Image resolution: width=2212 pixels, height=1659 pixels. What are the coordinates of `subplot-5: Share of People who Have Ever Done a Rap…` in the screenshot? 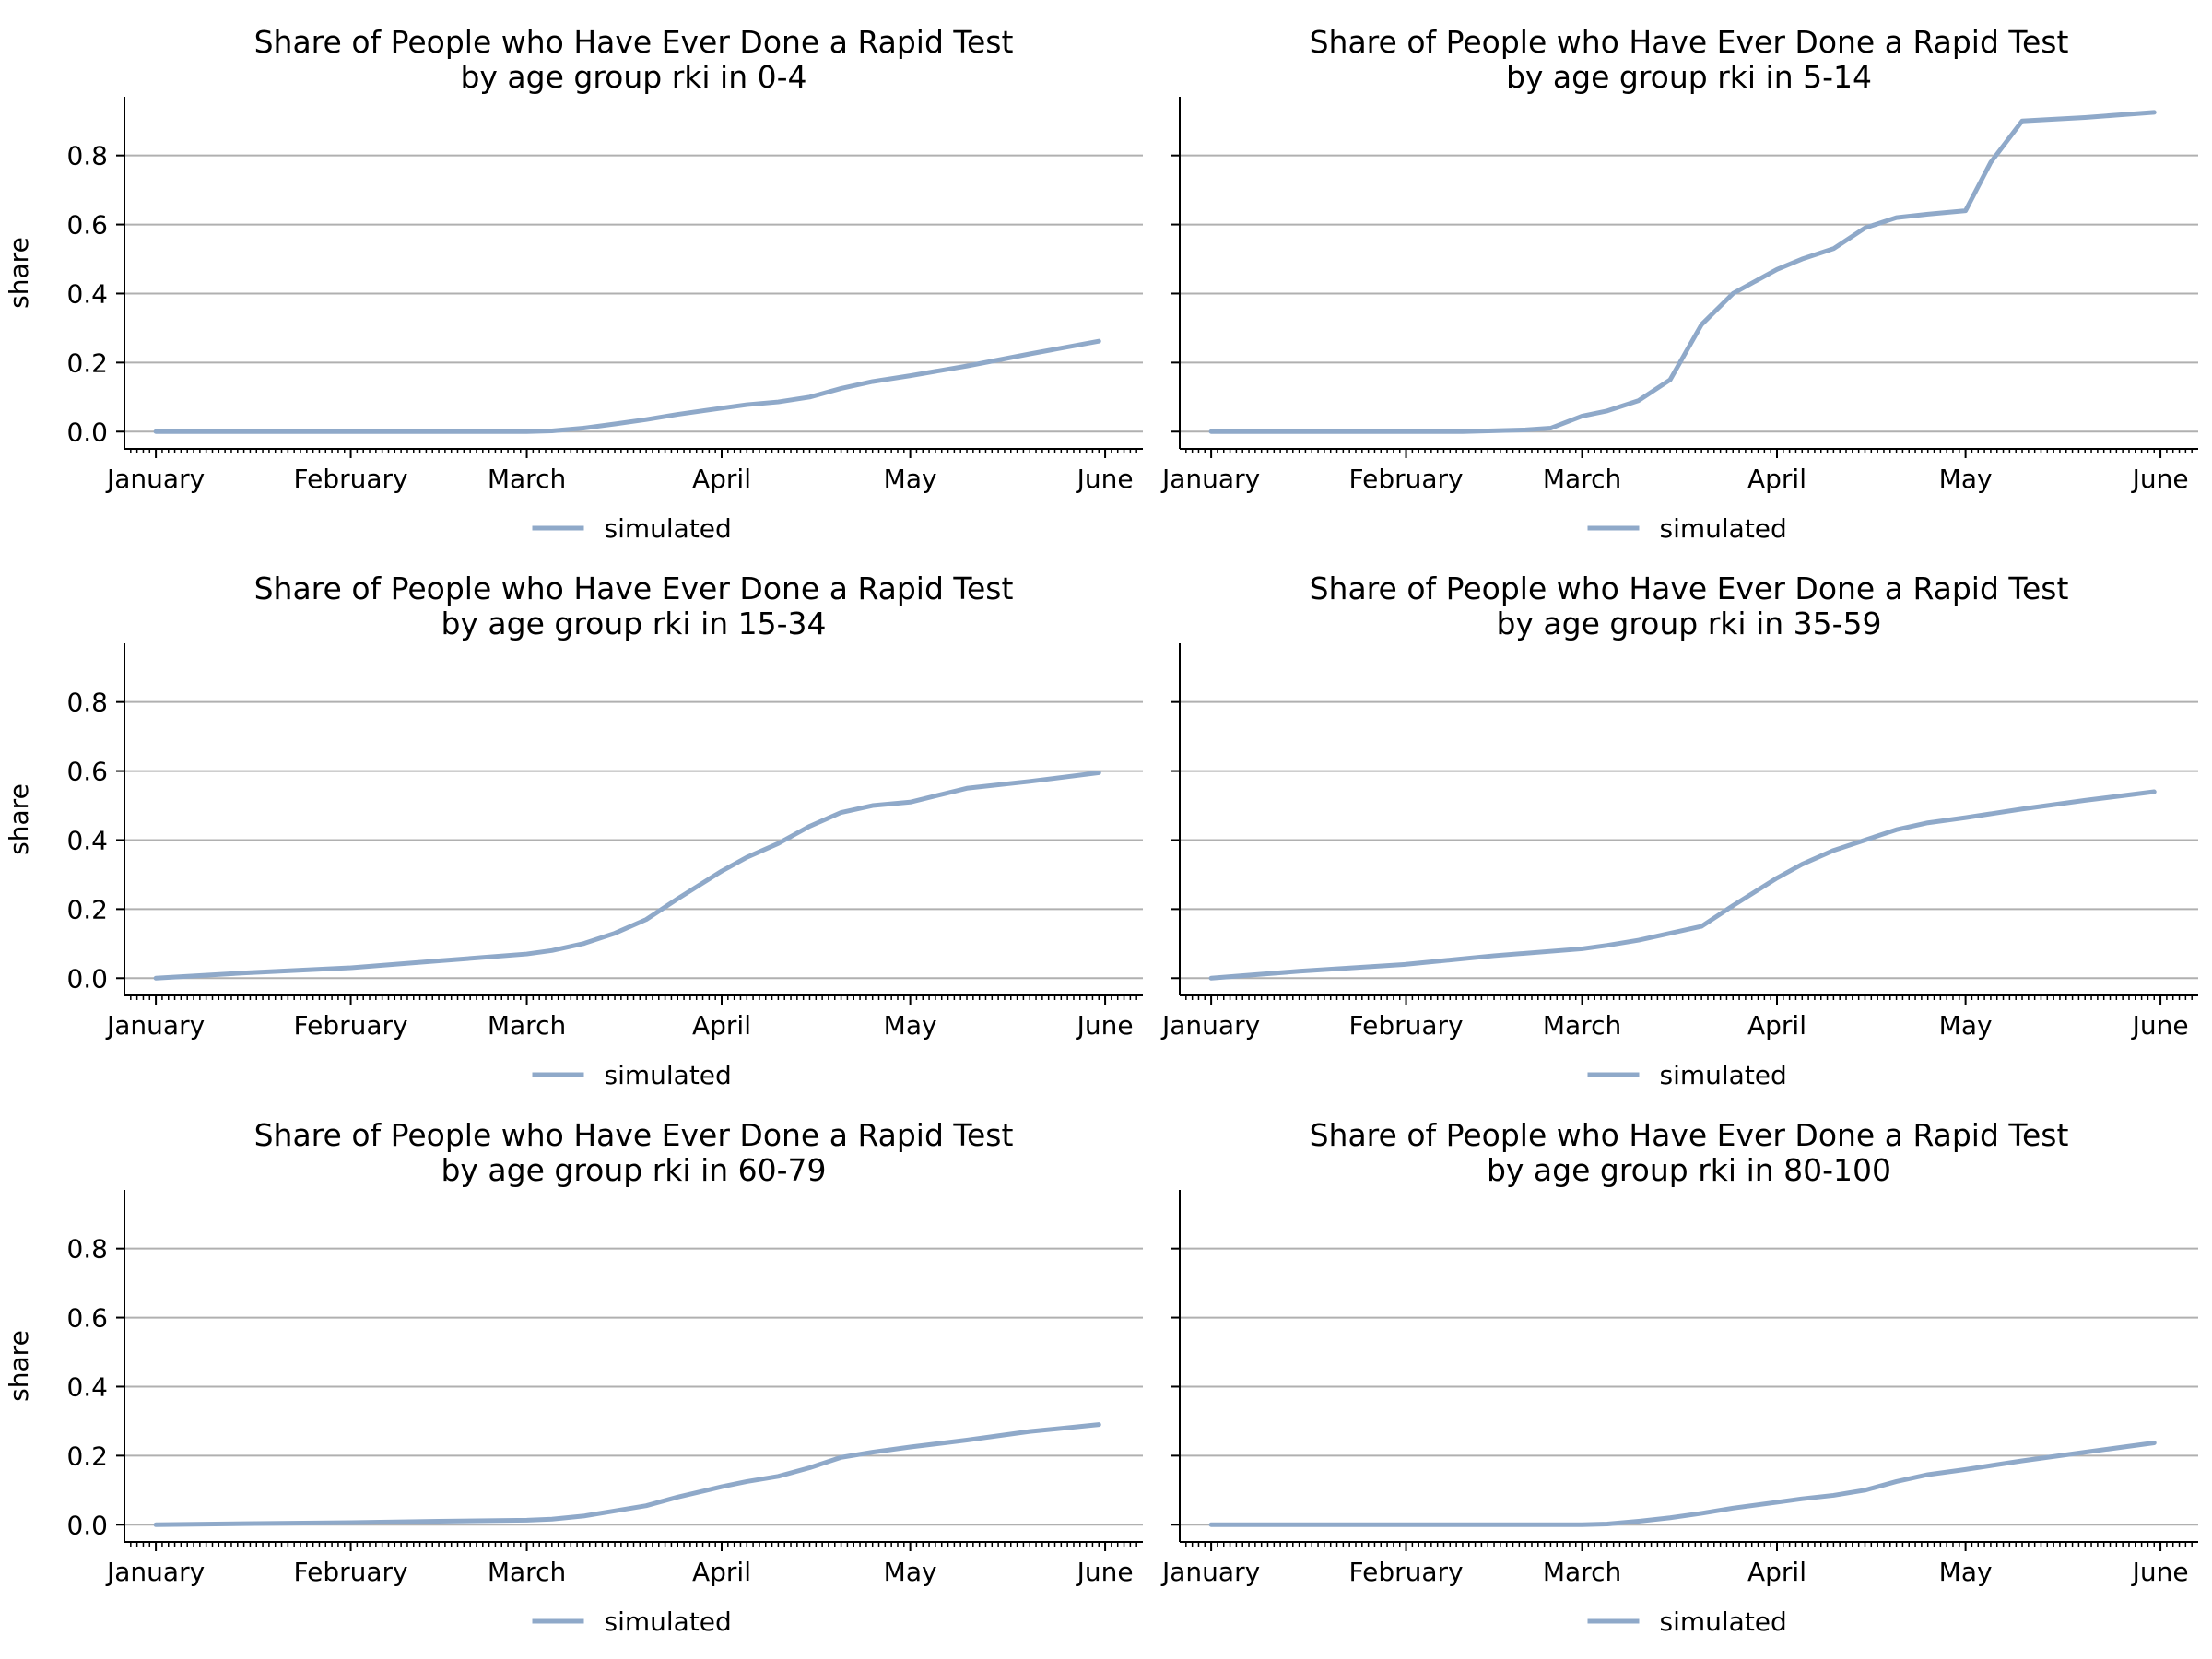 It's located at (1679, 1377).